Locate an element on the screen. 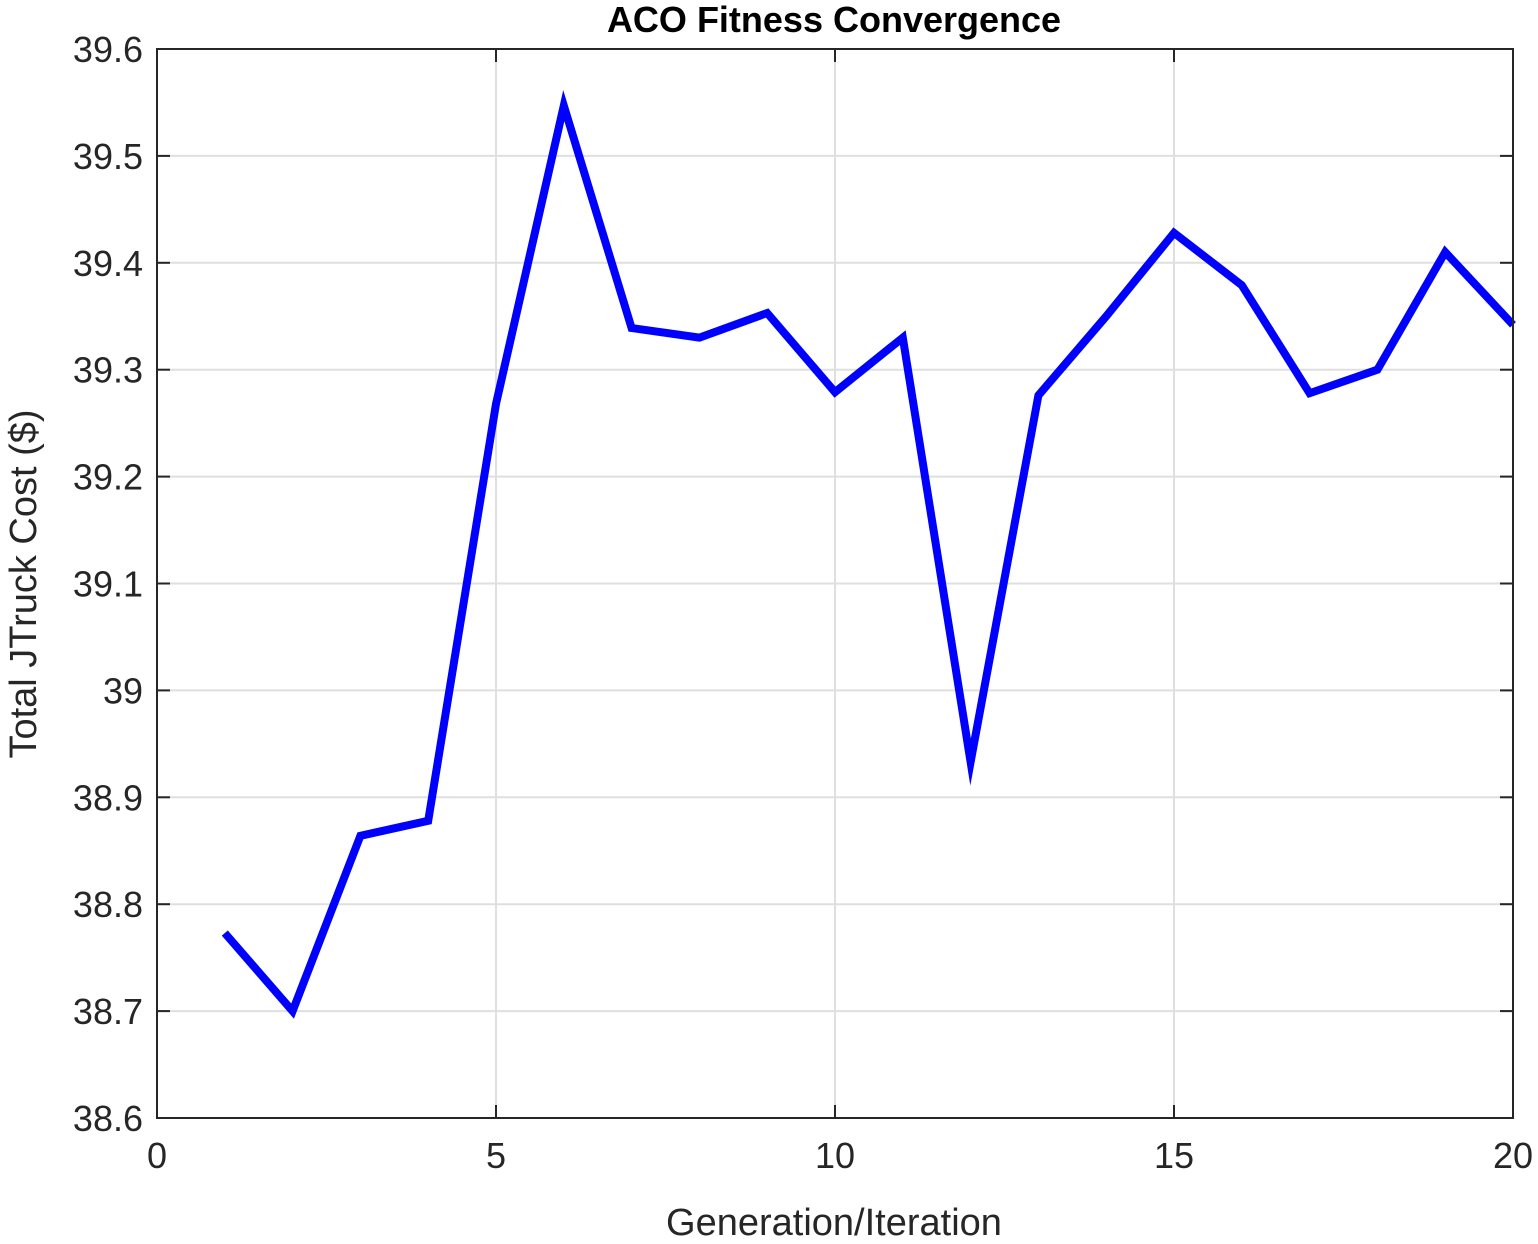 Image resolution: width=1538 pixels, height=1244 pixels. x-axis-label: Generation/Iteration is located at coordinates (834, 1220).